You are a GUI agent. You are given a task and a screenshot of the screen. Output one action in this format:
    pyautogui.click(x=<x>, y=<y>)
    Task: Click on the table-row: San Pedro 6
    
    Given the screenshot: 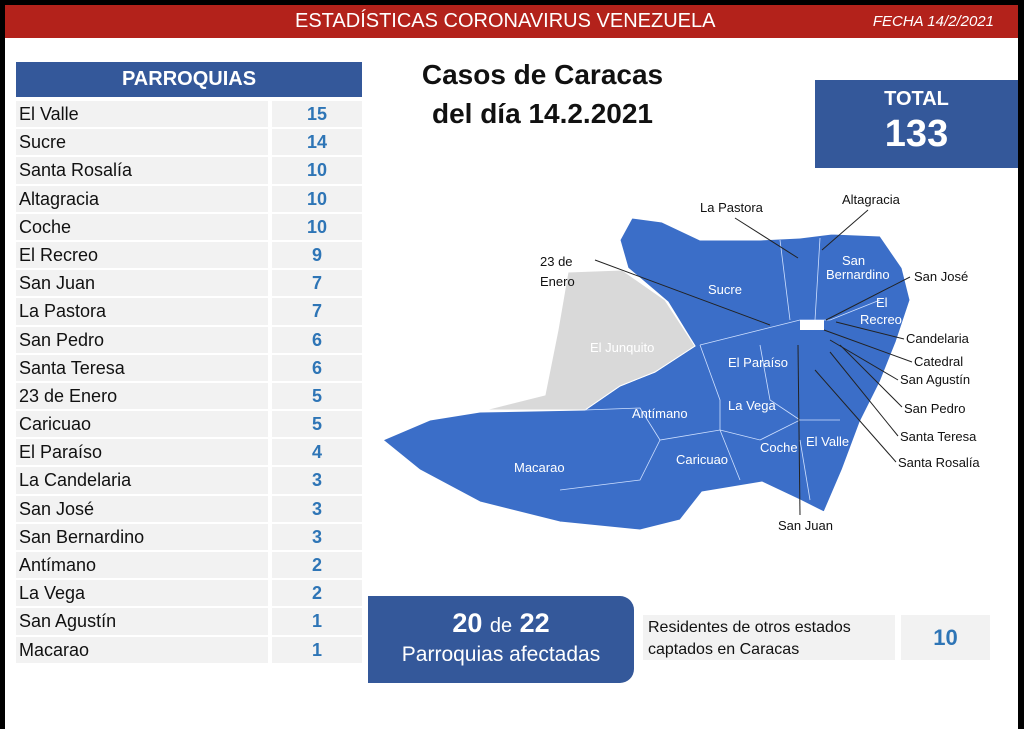 What is the action you would take?
    pyautogui.click(x=189, y=340)
    